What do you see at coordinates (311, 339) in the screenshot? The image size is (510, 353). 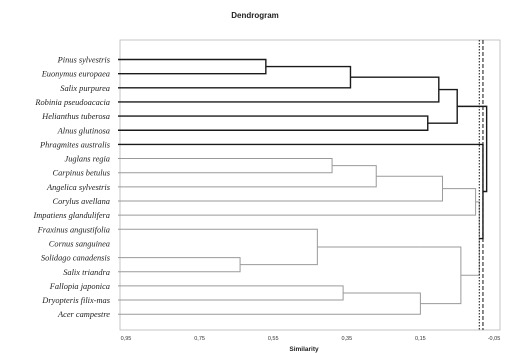 I see `x-axis-ticks: 0,95 0,75 0,55 0,35 0,15 -0,05` at bounding box center [311, 339].